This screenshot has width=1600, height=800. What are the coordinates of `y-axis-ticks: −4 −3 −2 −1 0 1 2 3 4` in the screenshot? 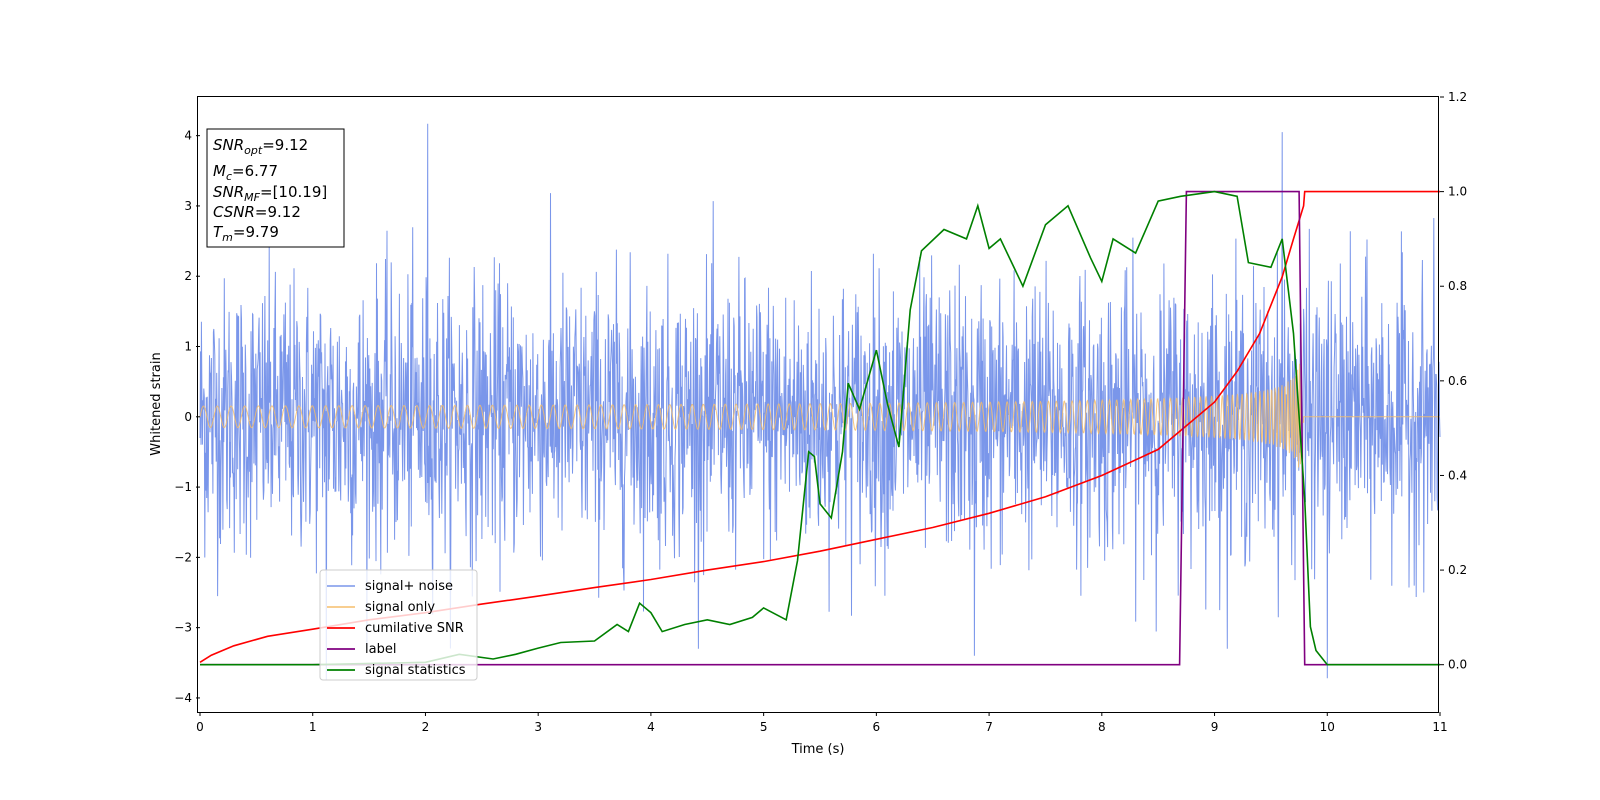 It's located at (187, 417).